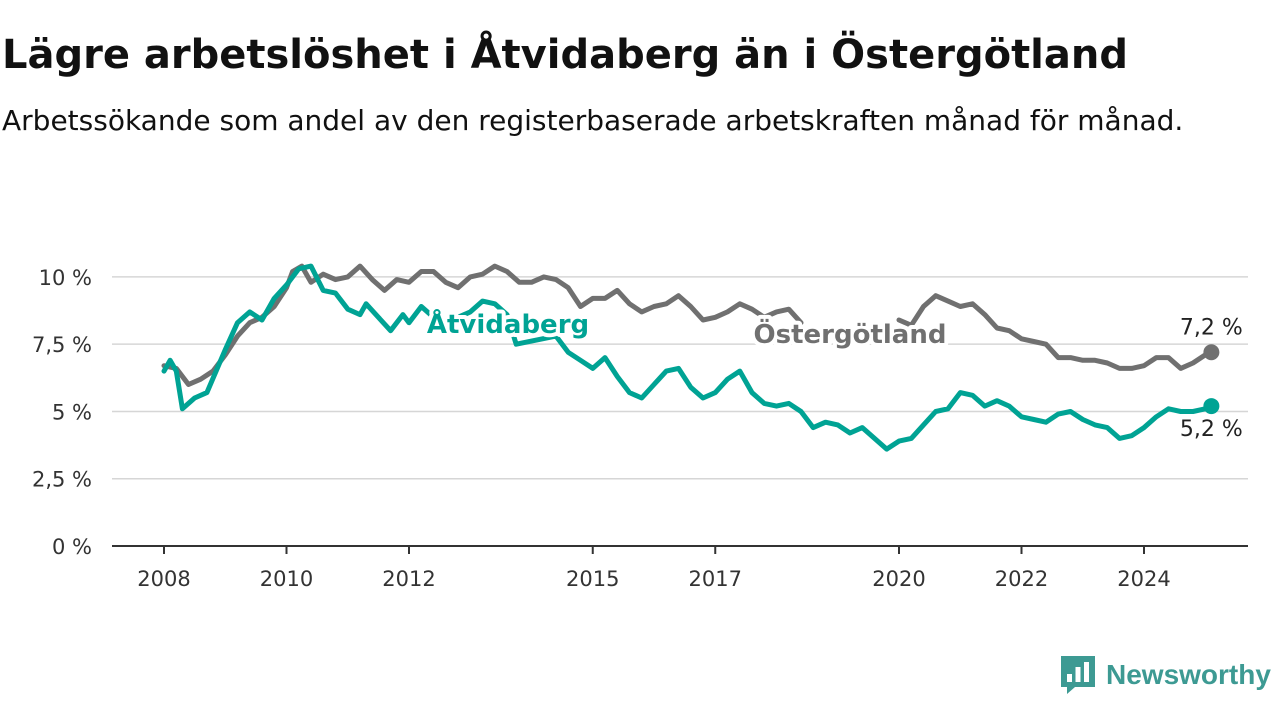 The height and width of the screenshot is (720, 1280). I want to click on series-name-label-1: Åtvidaberg, so click(508, 324).